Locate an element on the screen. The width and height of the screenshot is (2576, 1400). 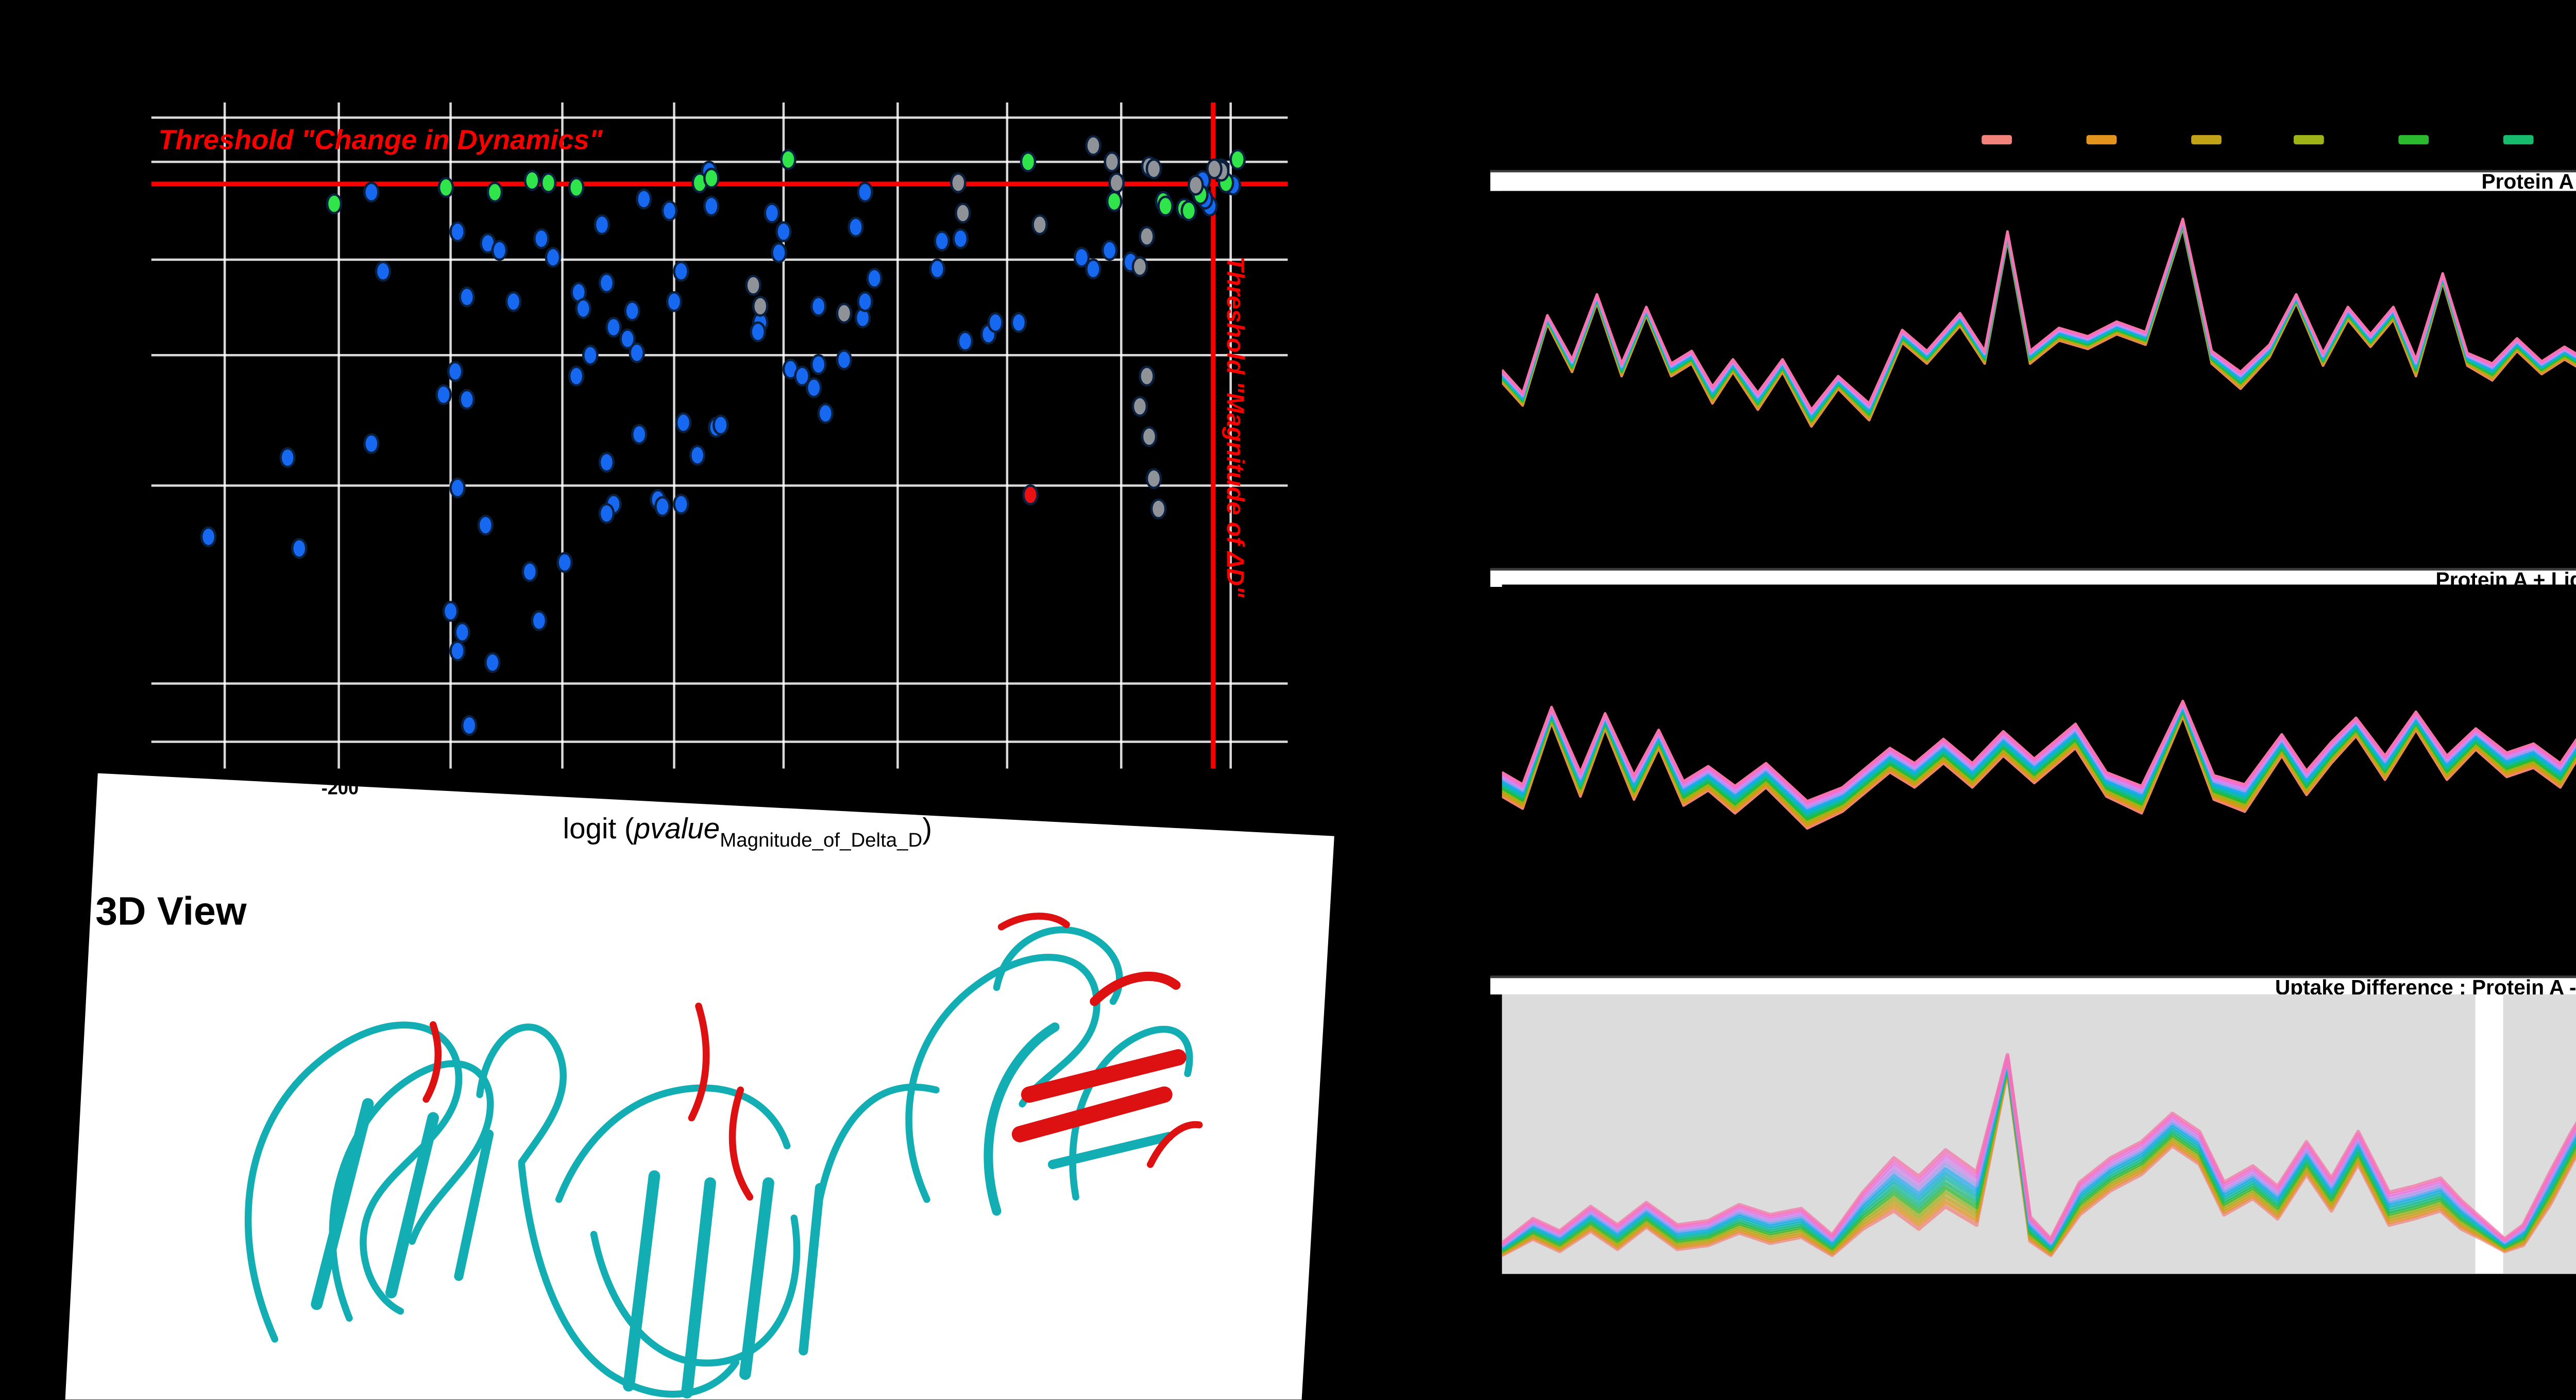
uptake-chart-protein-a is located at coordinates (2039, 375).